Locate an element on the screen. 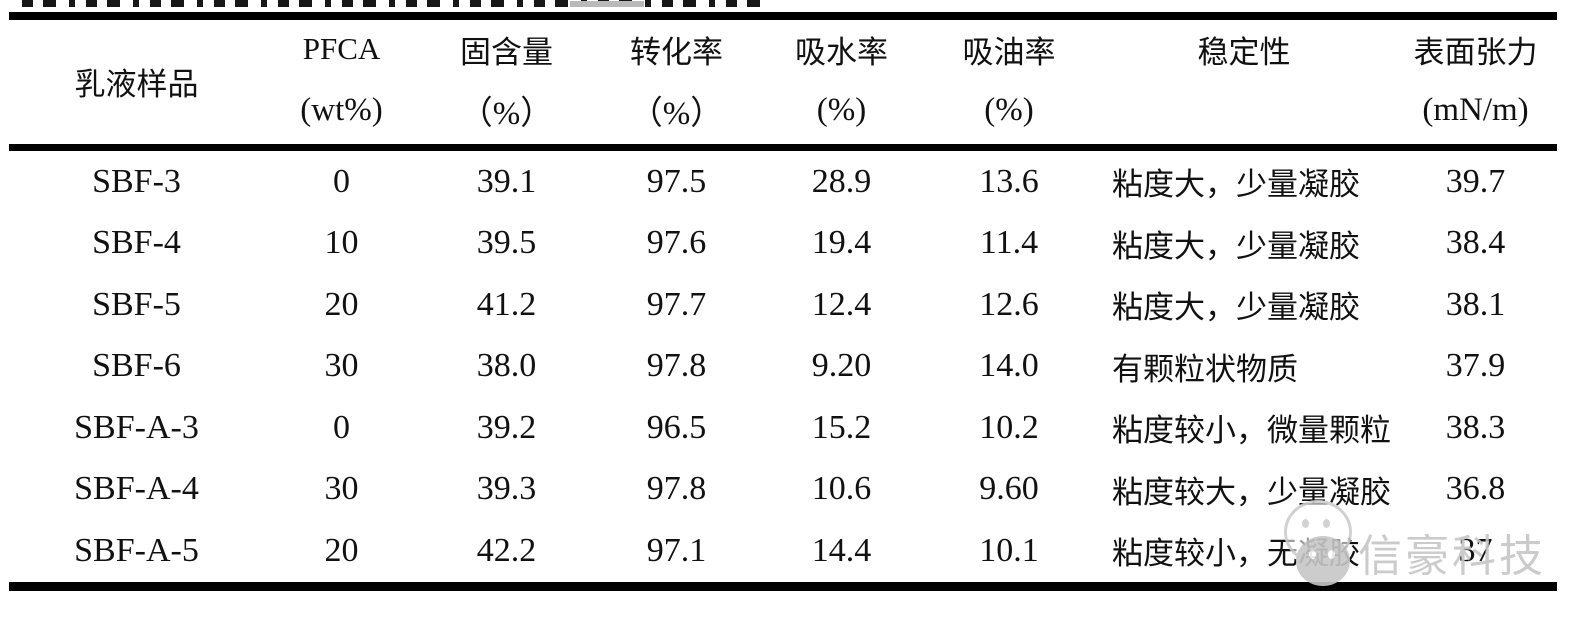 The height and width of the screenshot is (625, 1574). col-header-water-absorption: 吸水率 (%) is located at coordinates (841, 83).